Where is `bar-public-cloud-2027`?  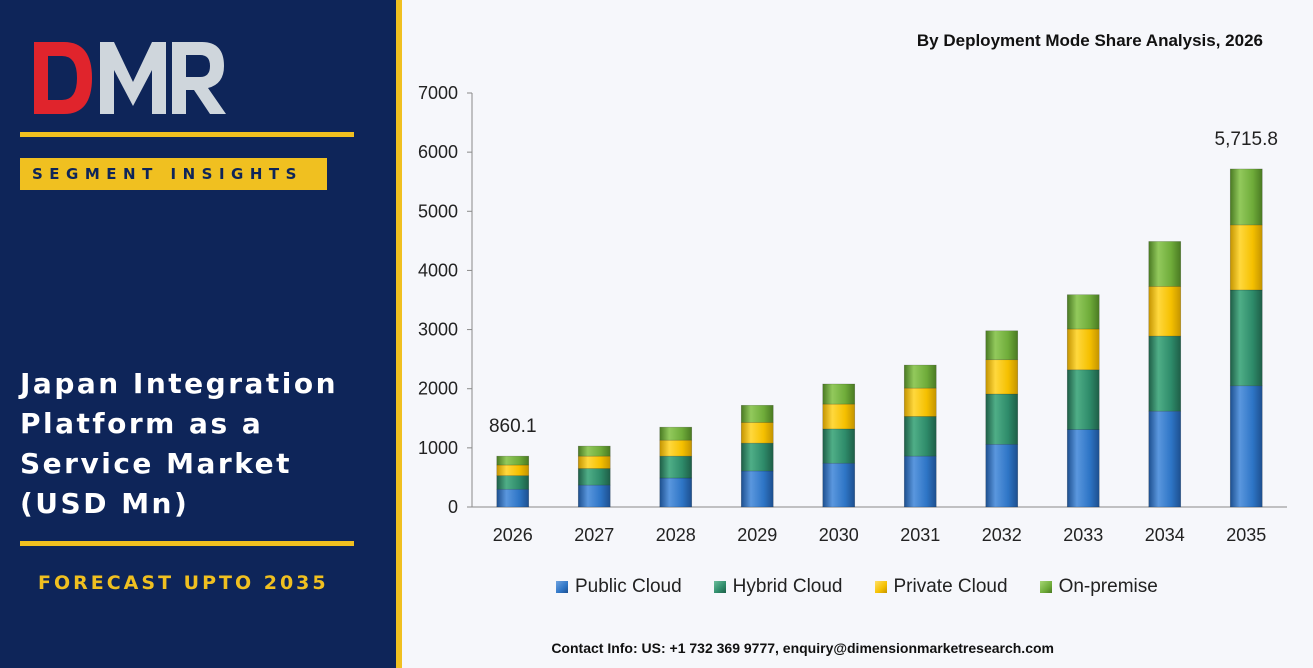
bar-public-cloud-2027 is located at coordinates (594, 496).